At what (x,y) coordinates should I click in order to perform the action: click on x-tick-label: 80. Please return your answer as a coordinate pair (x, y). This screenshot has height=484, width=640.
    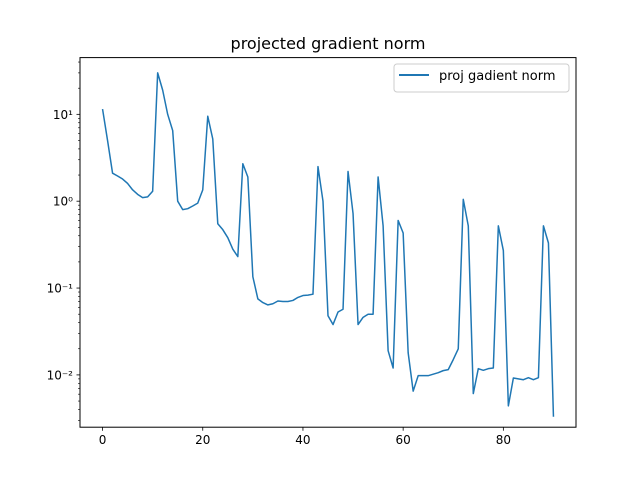
    Looking at the image, I should click on (503, 440).